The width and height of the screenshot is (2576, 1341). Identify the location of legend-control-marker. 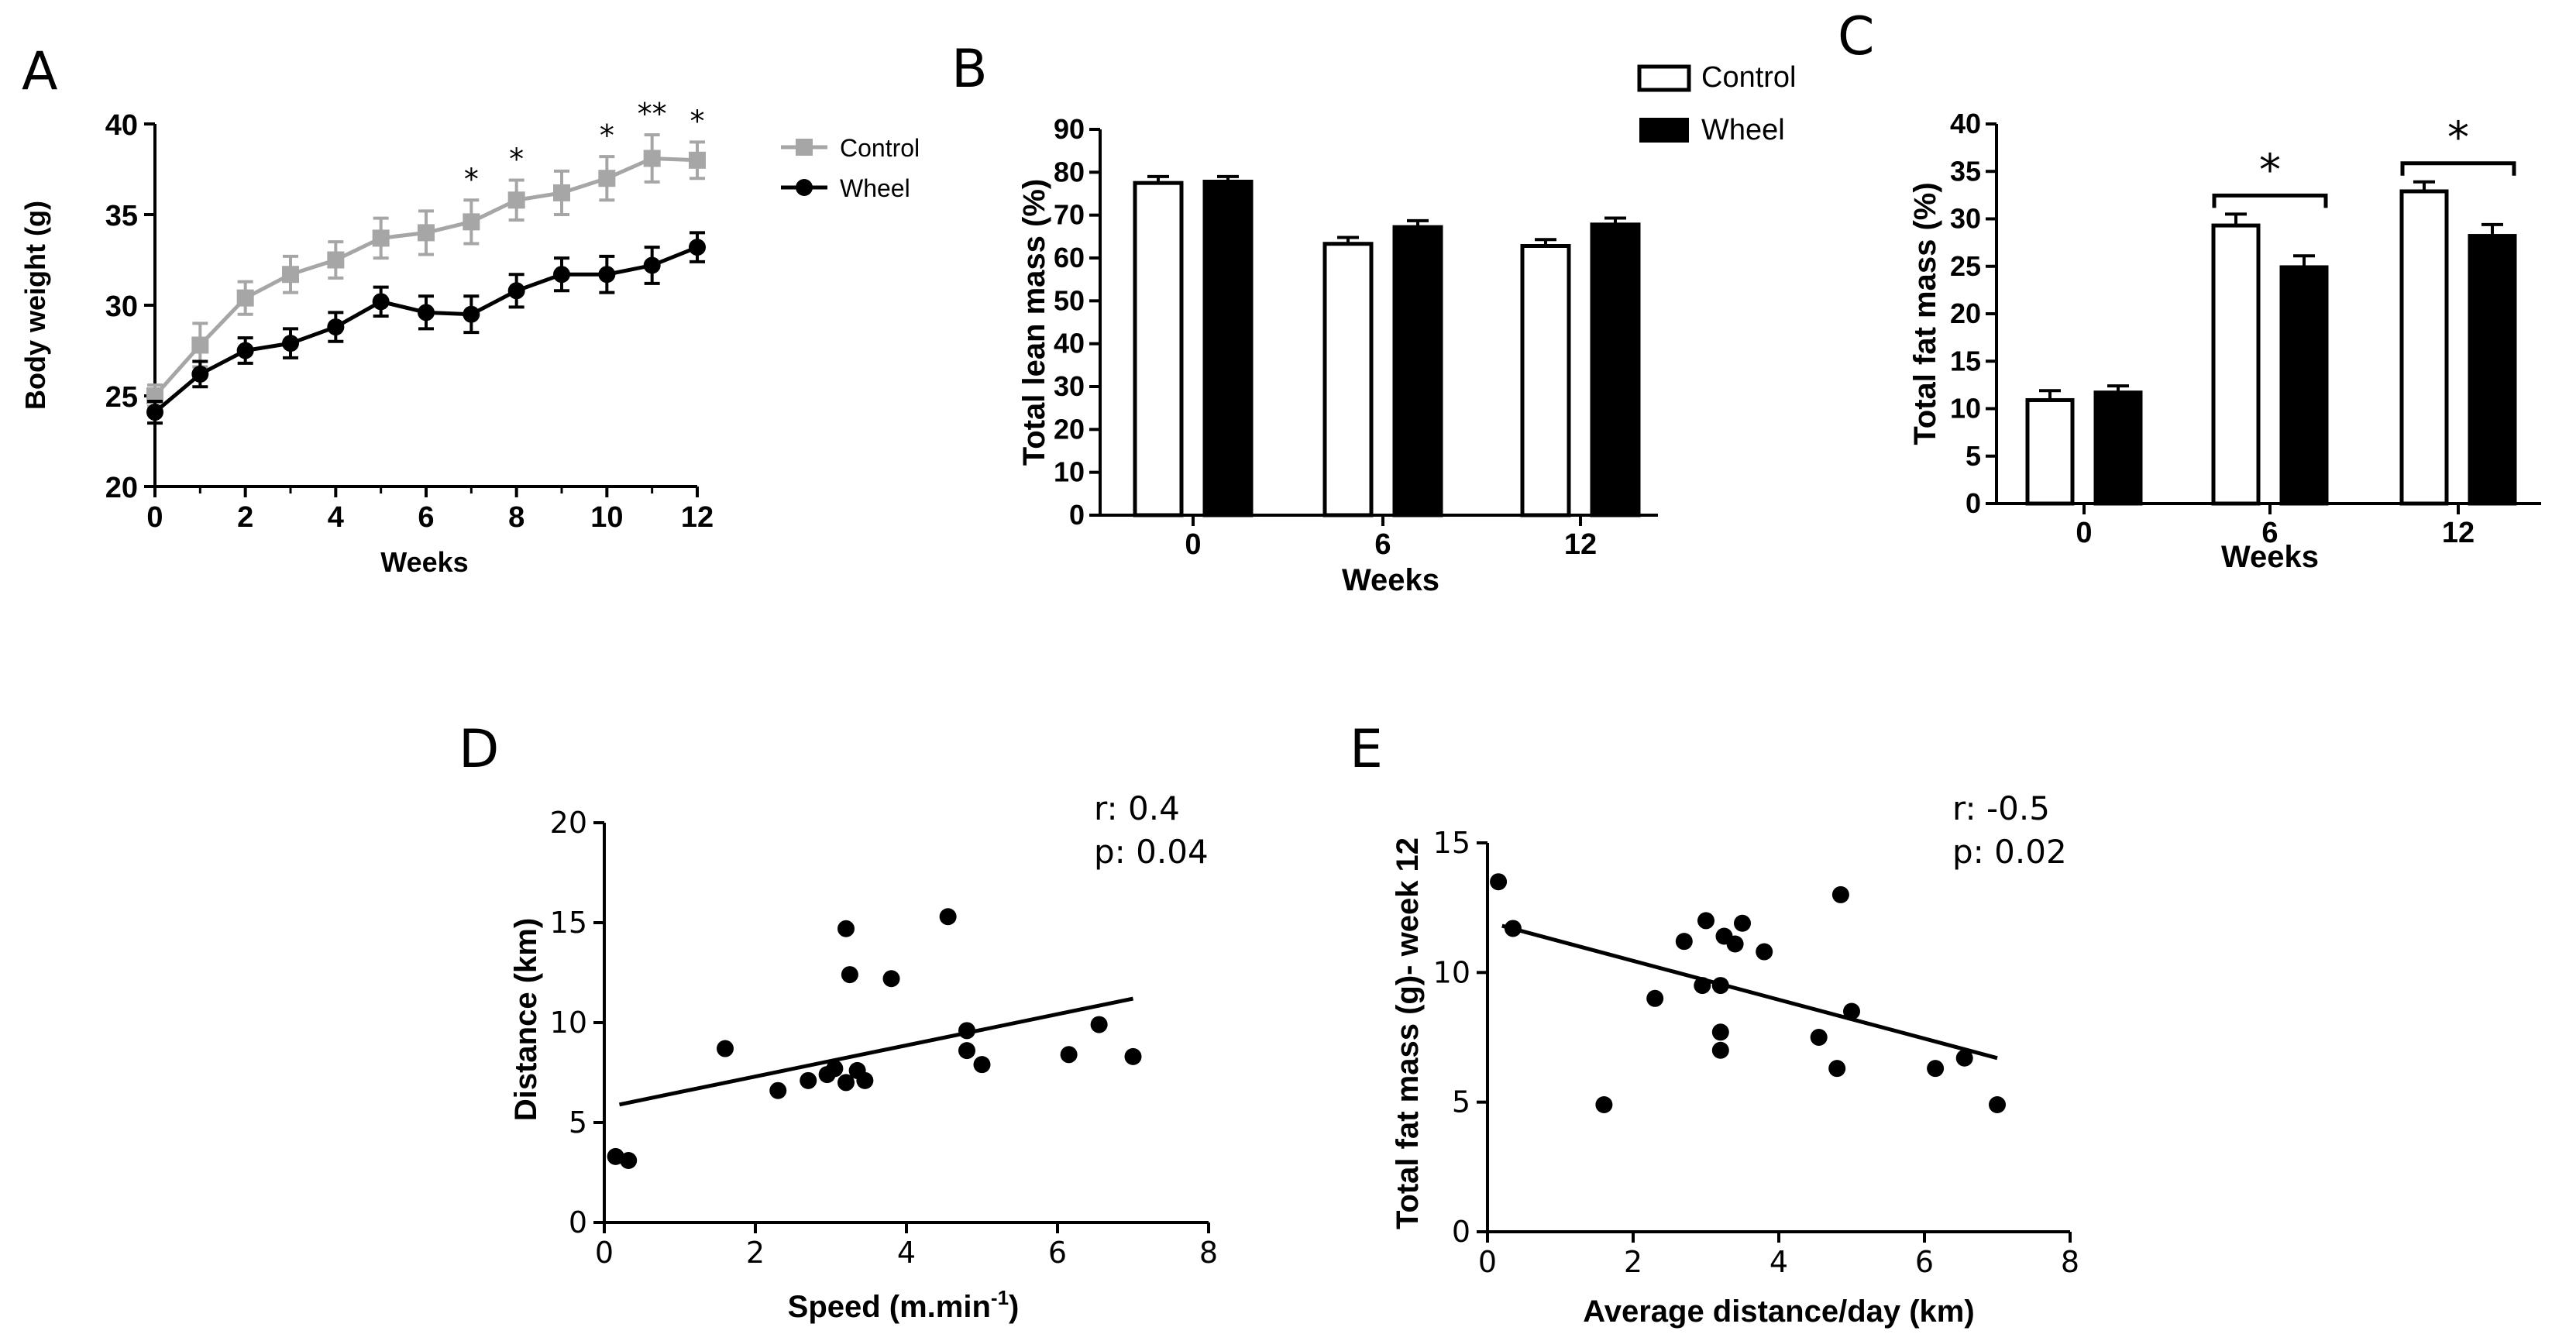
(804, 147).